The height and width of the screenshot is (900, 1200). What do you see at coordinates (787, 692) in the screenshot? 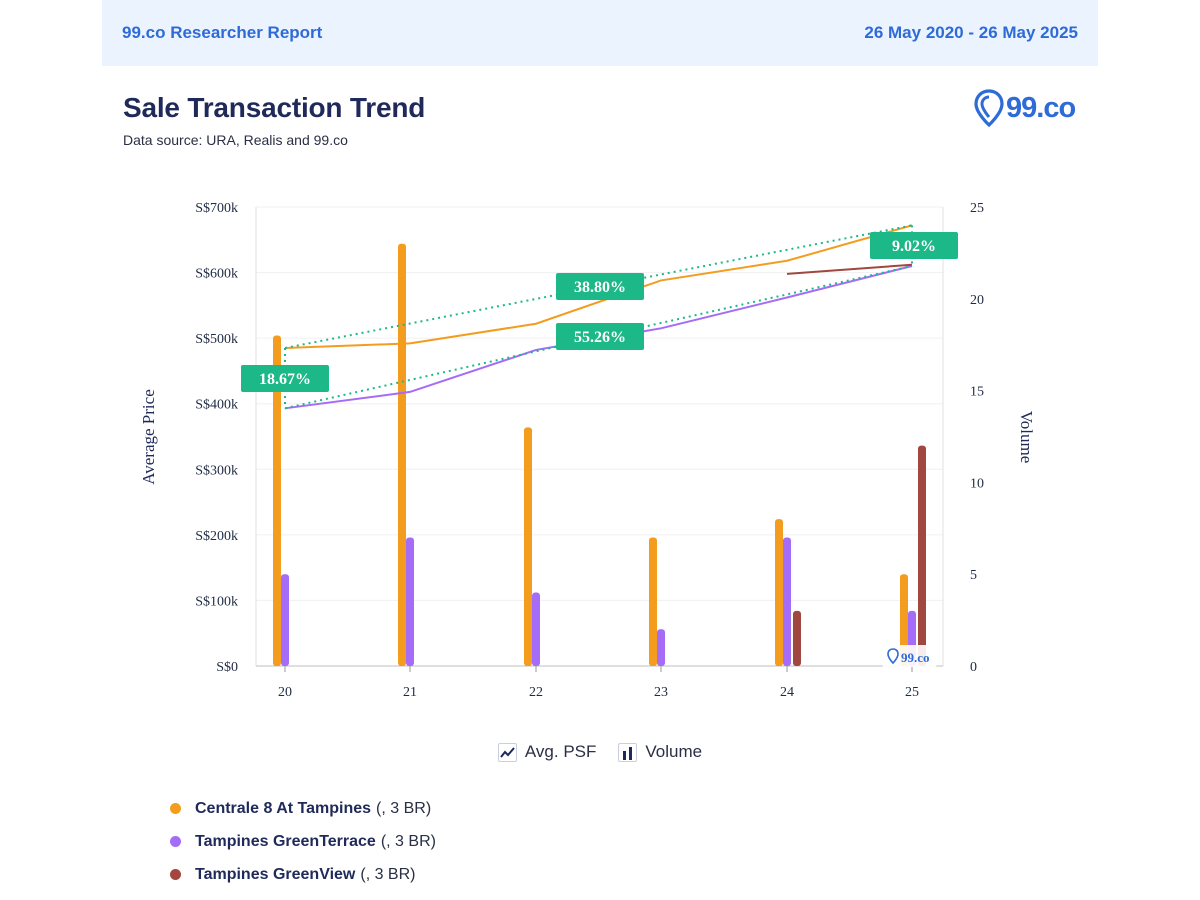
I see `x-tick-label: 24` at bounding box center [787, 692].